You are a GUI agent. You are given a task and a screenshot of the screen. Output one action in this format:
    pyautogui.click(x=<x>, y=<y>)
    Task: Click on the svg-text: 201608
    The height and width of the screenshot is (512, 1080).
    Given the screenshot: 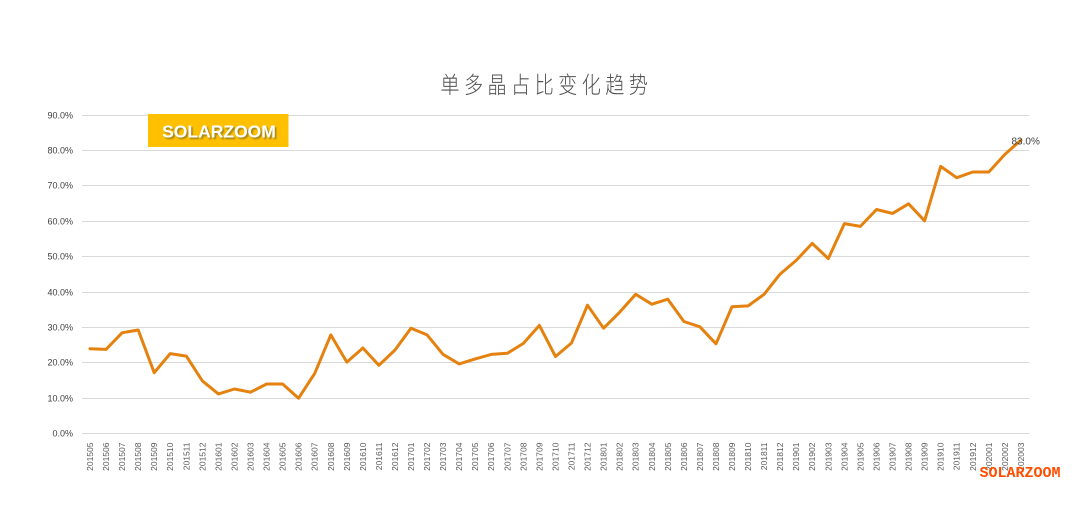 What is the action you would take?
    pyautogui.click(x=331, y=456)
    